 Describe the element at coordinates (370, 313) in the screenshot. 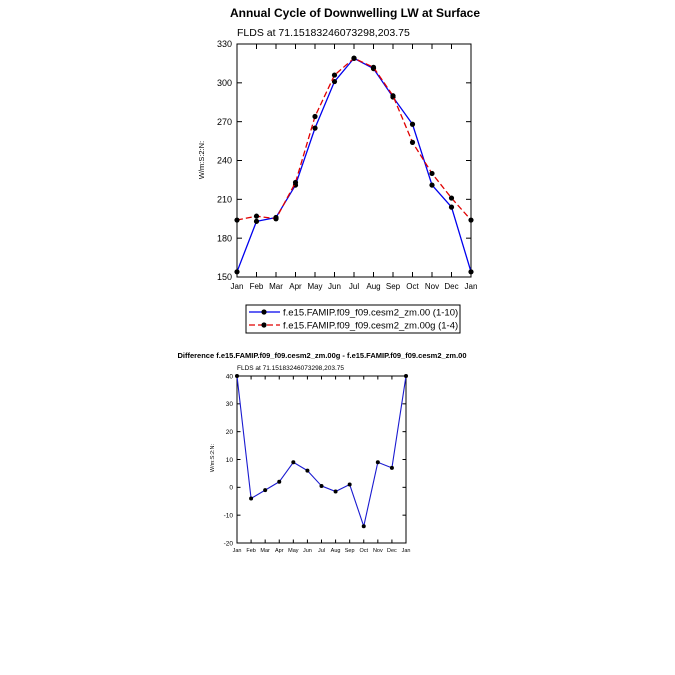

I see `legend-label-1: f.e15.FAMIP.f09_f09.cesm2_zm.00 (1-10)` at that location.